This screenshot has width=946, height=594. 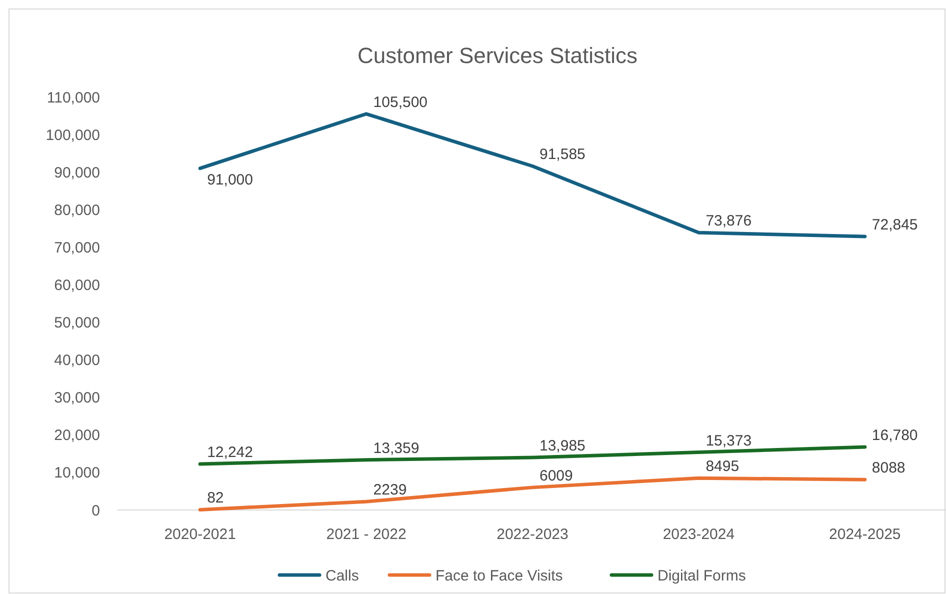 What do you see at coordinates (723, 467) in the screenshot?
I see `data-label: 8495` at bounding box center [723, 467].